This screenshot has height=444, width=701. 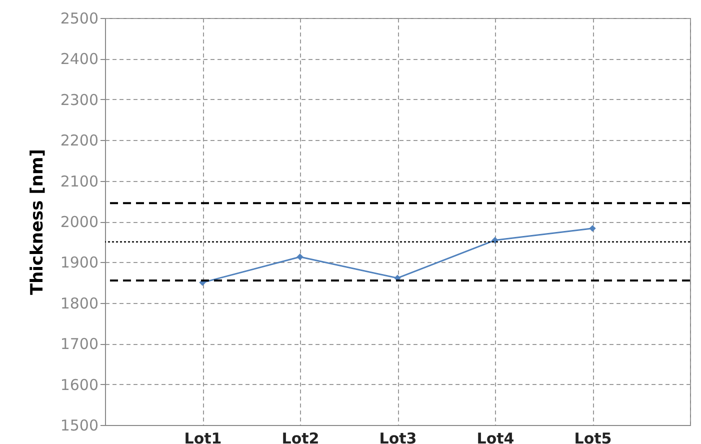 What do you see at coordinates (593, 437) in the screenshot?
I see `x-tick-label: Lot5` at bounding box center [593, 437].